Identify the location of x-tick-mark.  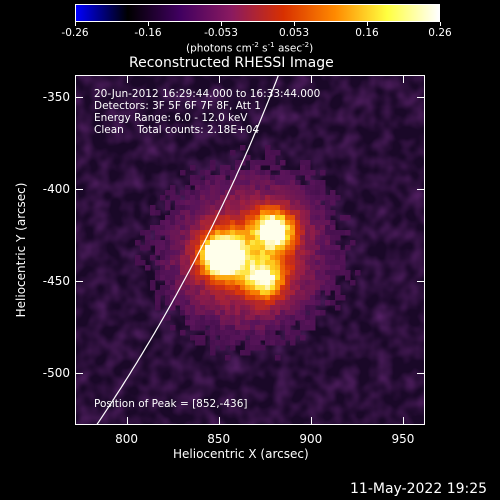
(219, 421).